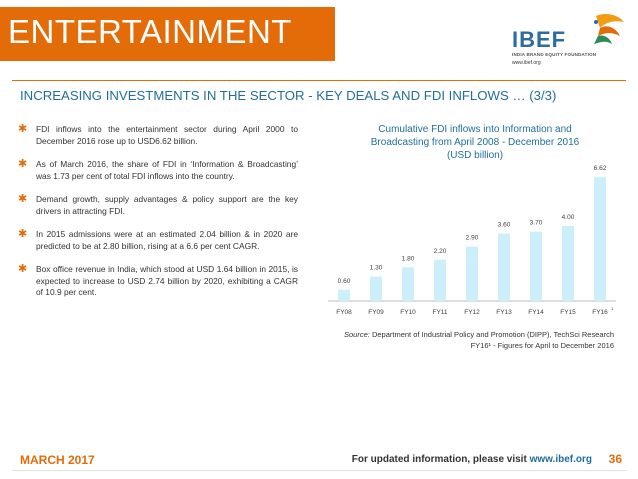 This screenshot has width=638, height=479. I want to click on data-label: 2.20, so click(440, 251).